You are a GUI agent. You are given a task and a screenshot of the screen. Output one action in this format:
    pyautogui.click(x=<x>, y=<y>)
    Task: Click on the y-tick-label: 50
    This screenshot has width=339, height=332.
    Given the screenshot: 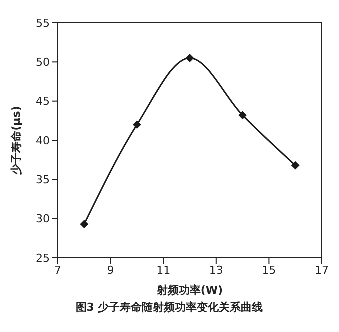 What is the action you would take?
    pyautogui.click(x=43, y=63)
    